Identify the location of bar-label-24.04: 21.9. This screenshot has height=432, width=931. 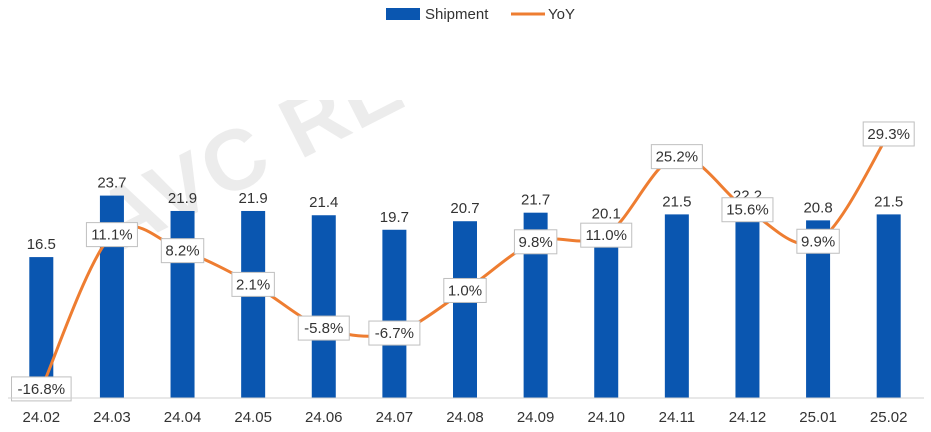
(182, 198).